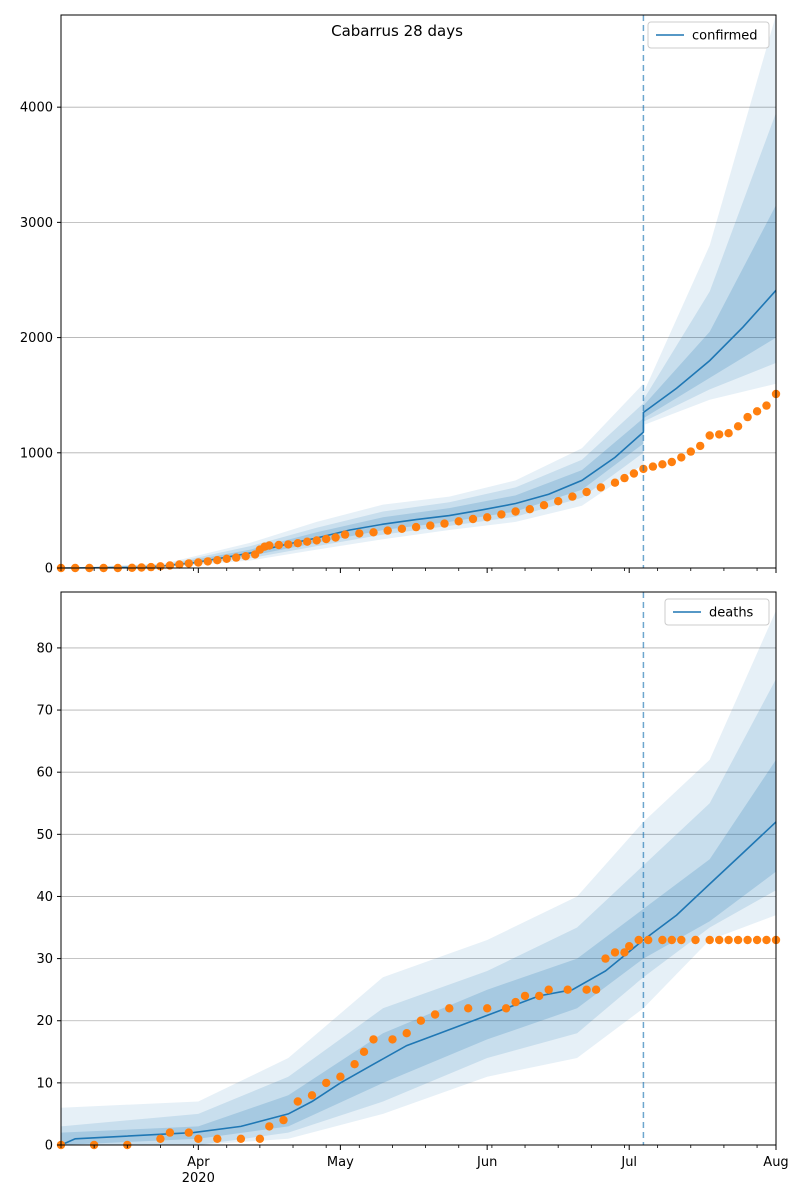 The image size is (800, 1200). Describe the element at coordinates (36, 108) in the screenshot. I see `y-tick-label: 4000` at that location.